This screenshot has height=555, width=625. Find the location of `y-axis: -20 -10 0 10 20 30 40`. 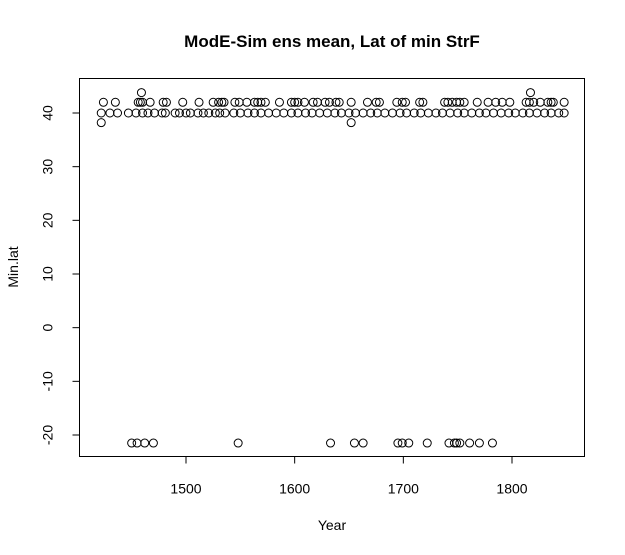

y-axis: -20 -10 0 10 20 30 40 is located at coordinates (60, 275).